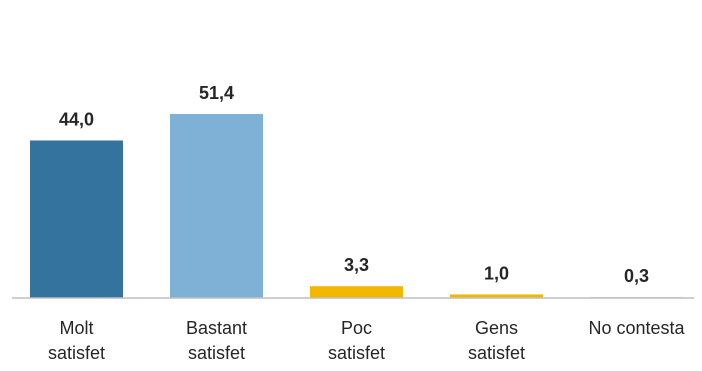  Describe the element at coordinates (636, 328) in the screenshot. I see `category-label-5: No contesta` at that location.